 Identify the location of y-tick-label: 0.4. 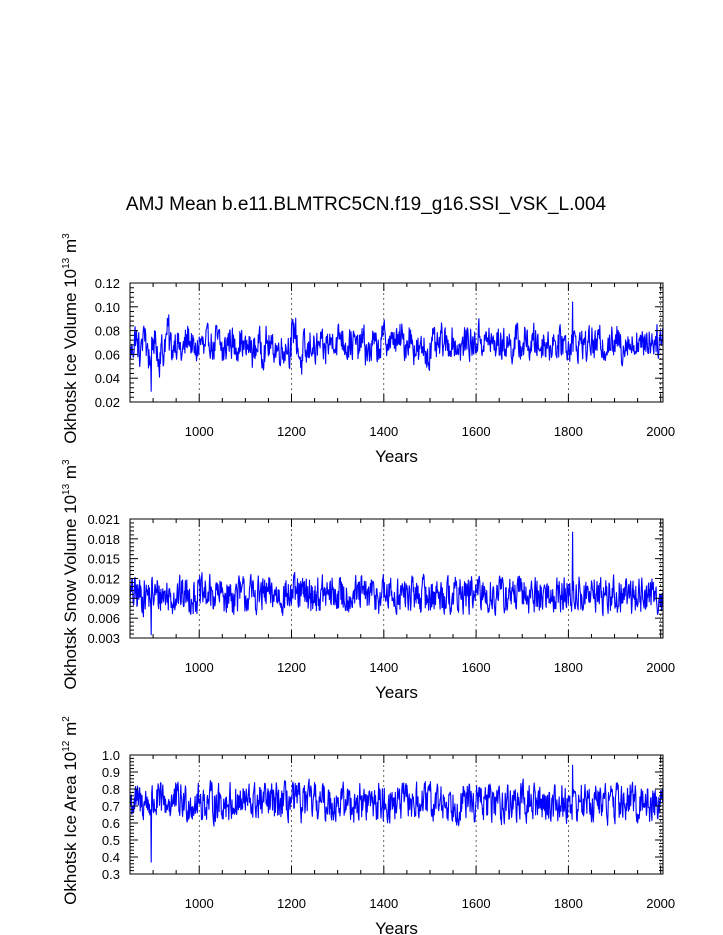
(111, 857).